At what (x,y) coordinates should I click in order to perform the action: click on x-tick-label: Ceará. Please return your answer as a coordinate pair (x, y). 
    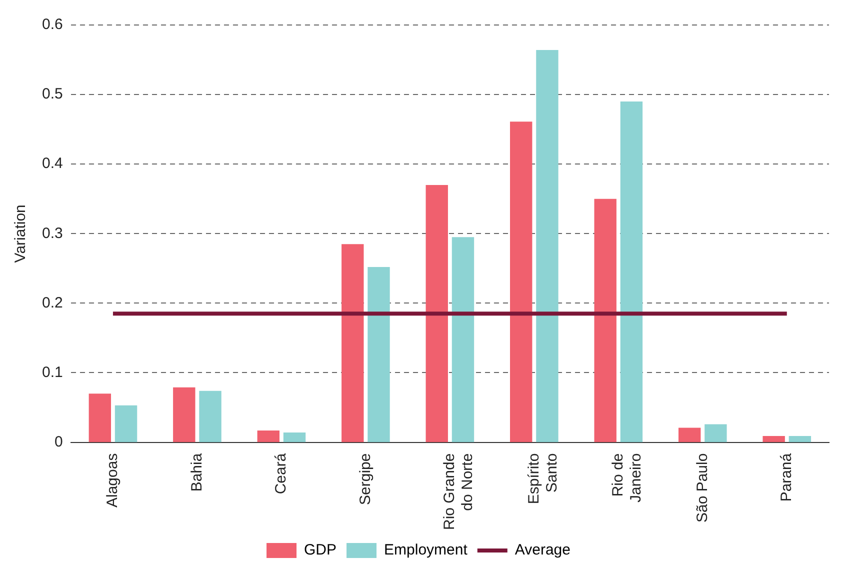
    Looking at the image, I should click on (281, 473).